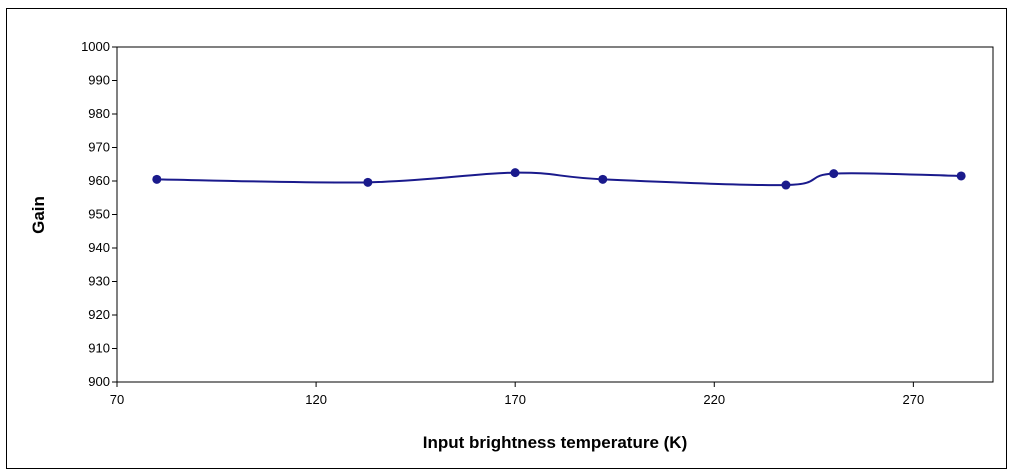 The image size is (1015, 473). What do you see at coordinates (99, 113) in the screenshot?
I see `y-tick-label: 980` at bounding box center [99, 113].